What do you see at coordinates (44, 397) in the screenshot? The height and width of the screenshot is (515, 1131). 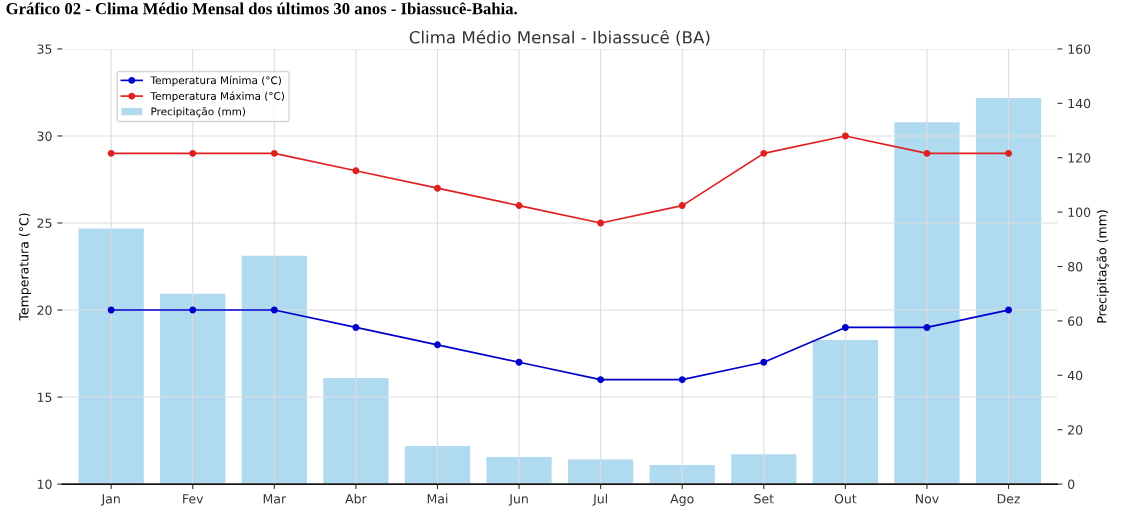 I see `y-tick-label: 15` at bounding box center [44, 397].